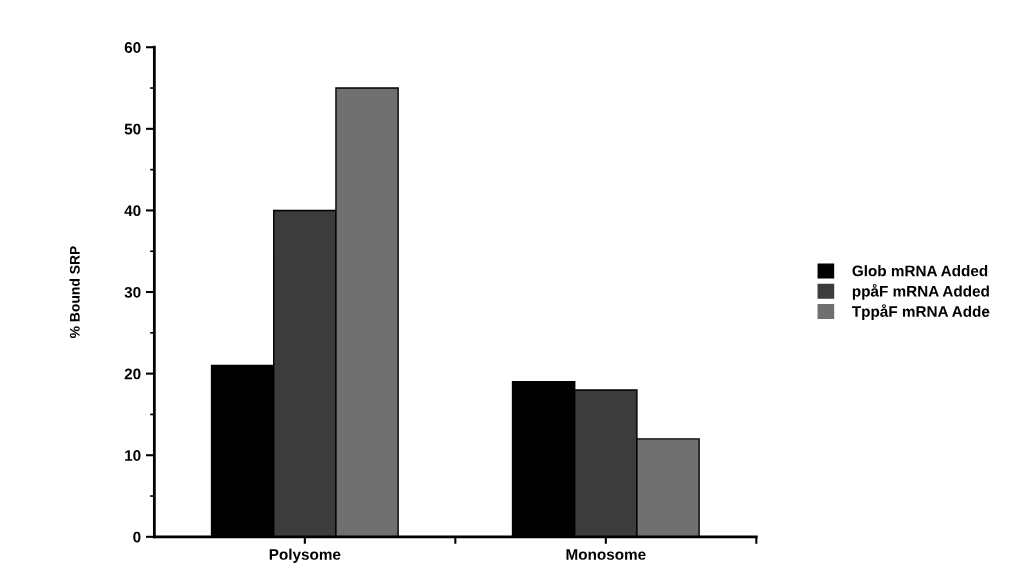  What do you see at coordinates (132, 211) in the screenshot?
I see `y-tick-label: 40` at bounding box center [132, 211].